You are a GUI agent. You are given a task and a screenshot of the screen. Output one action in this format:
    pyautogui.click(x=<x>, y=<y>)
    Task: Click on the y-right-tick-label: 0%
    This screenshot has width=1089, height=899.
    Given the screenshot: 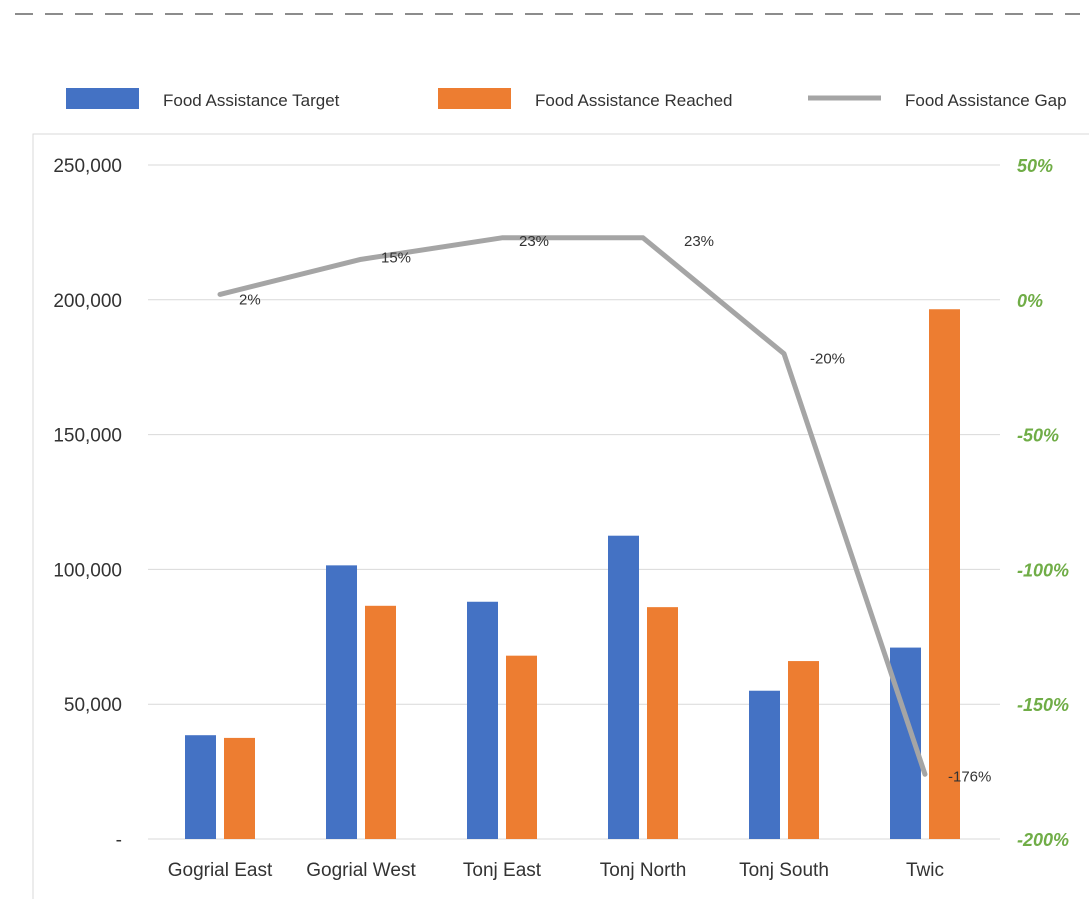 What is the action you would take?
    pyautogui.click(x=1030, y=301)
    